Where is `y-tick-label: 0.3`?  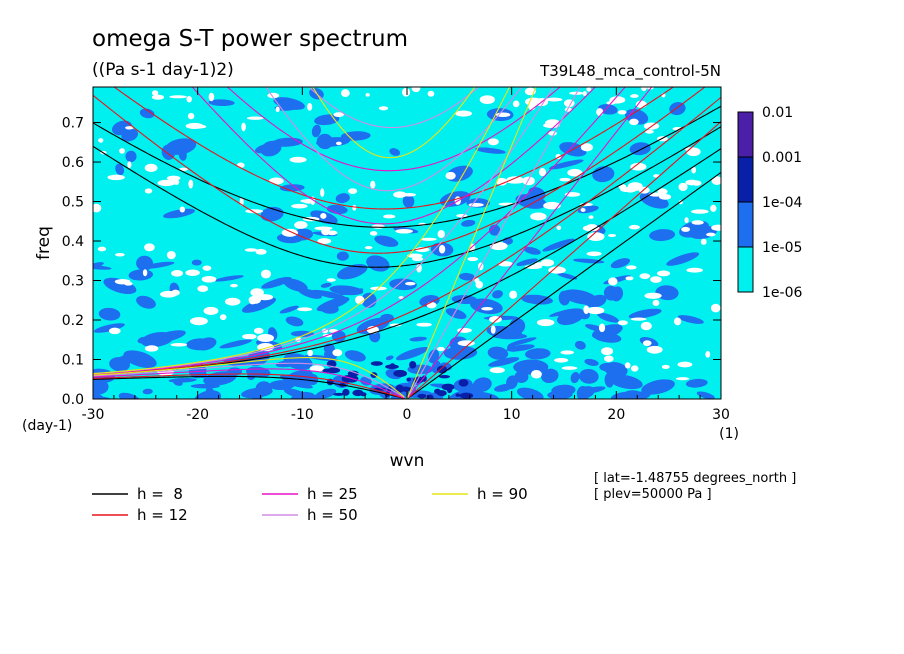
y-tick-label: 0.3 is located at coordinates (73, 282).